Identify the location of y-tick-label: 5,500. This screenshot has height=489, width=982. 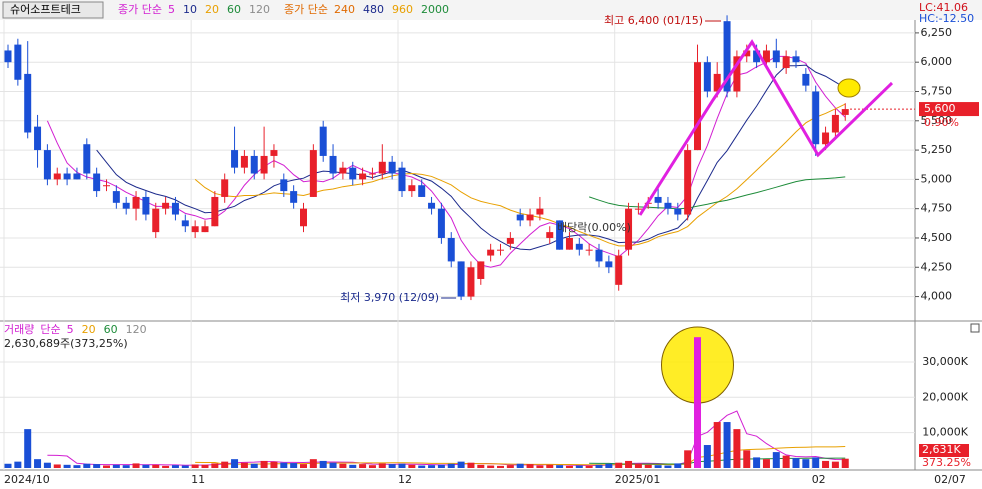
(937, 120).